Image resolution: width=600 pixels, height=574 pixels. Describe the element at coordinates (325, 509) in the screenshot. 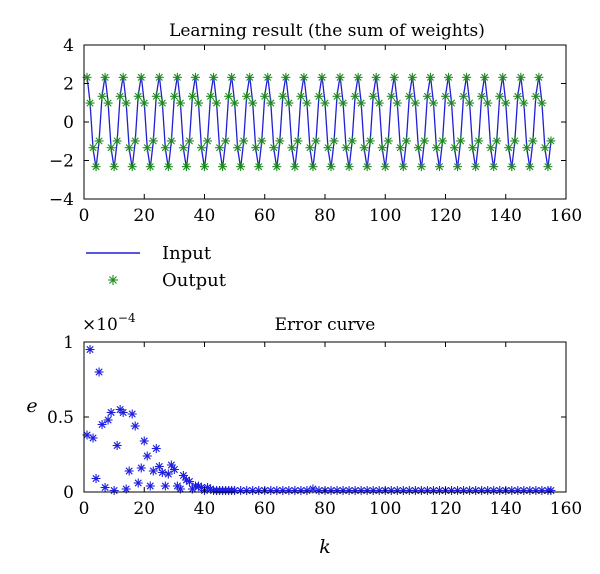

I see `x-tick-label: 80` at that location.